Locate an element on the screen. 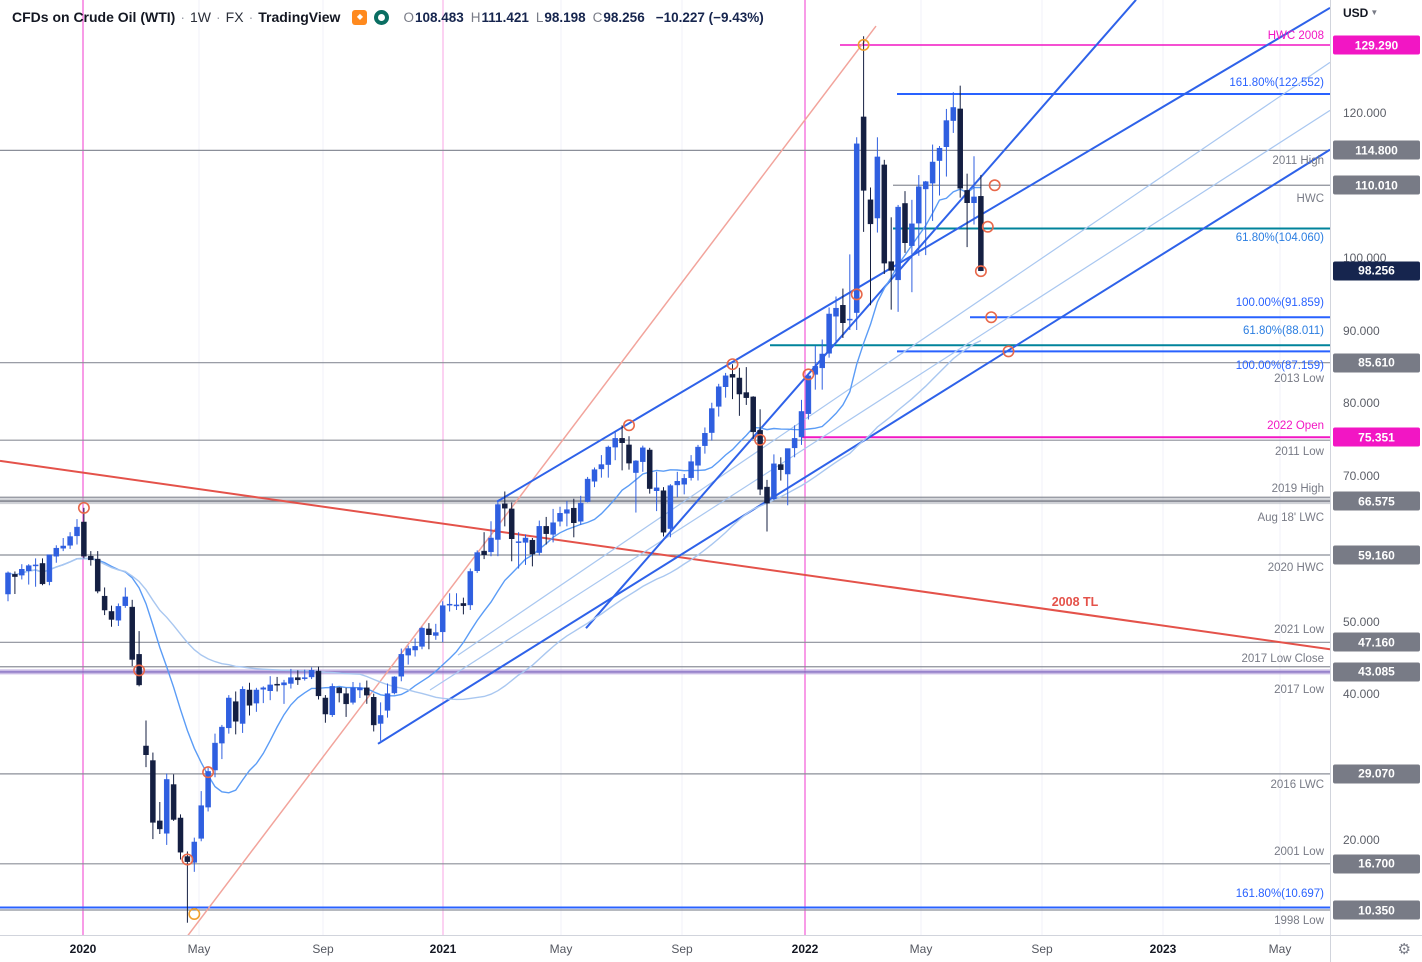 Image resolution: width=1422 pixels, height=962 pixels. level-label: 2021 Low is located at coordinates (1299, 630).